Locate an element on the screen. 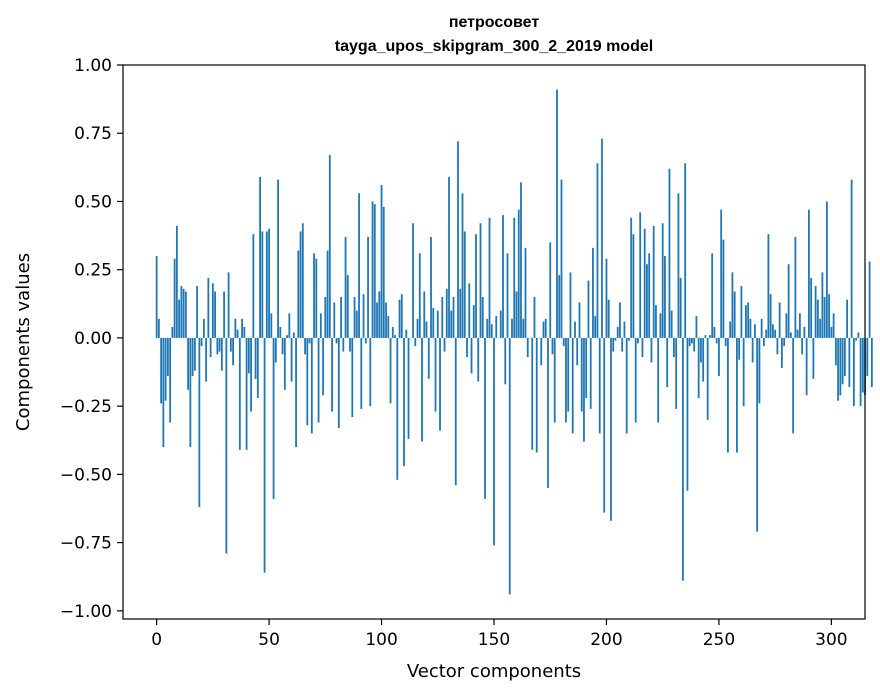  y-tick-label: 0.25 is located at coordinates (93, 271).